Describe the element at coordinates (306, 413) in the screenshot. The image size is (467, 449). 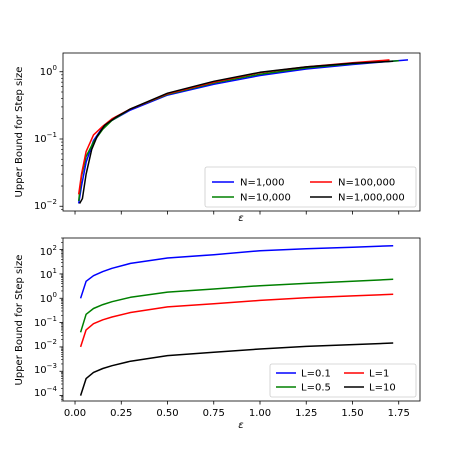
I see `bottom-xtick-label-5: 1.25` at that location.